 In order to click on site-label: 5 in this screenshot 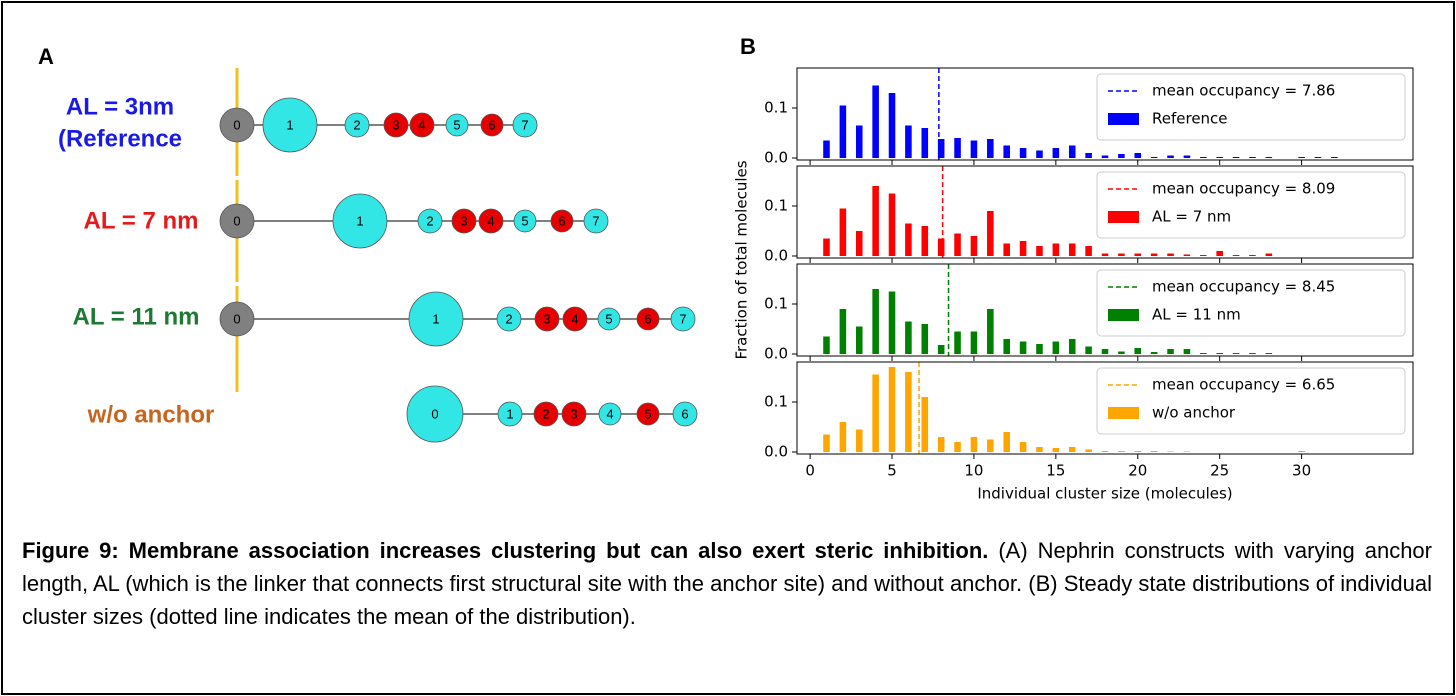, I will do `click(647, 413)`.